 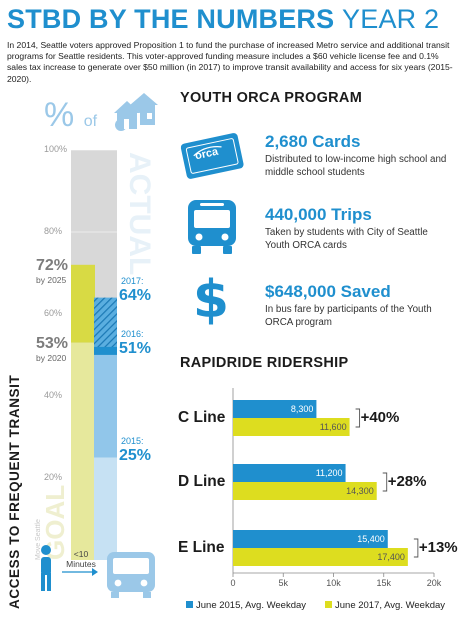 I want to click on title-year: YEAR 2, so click(x=391, y=19).